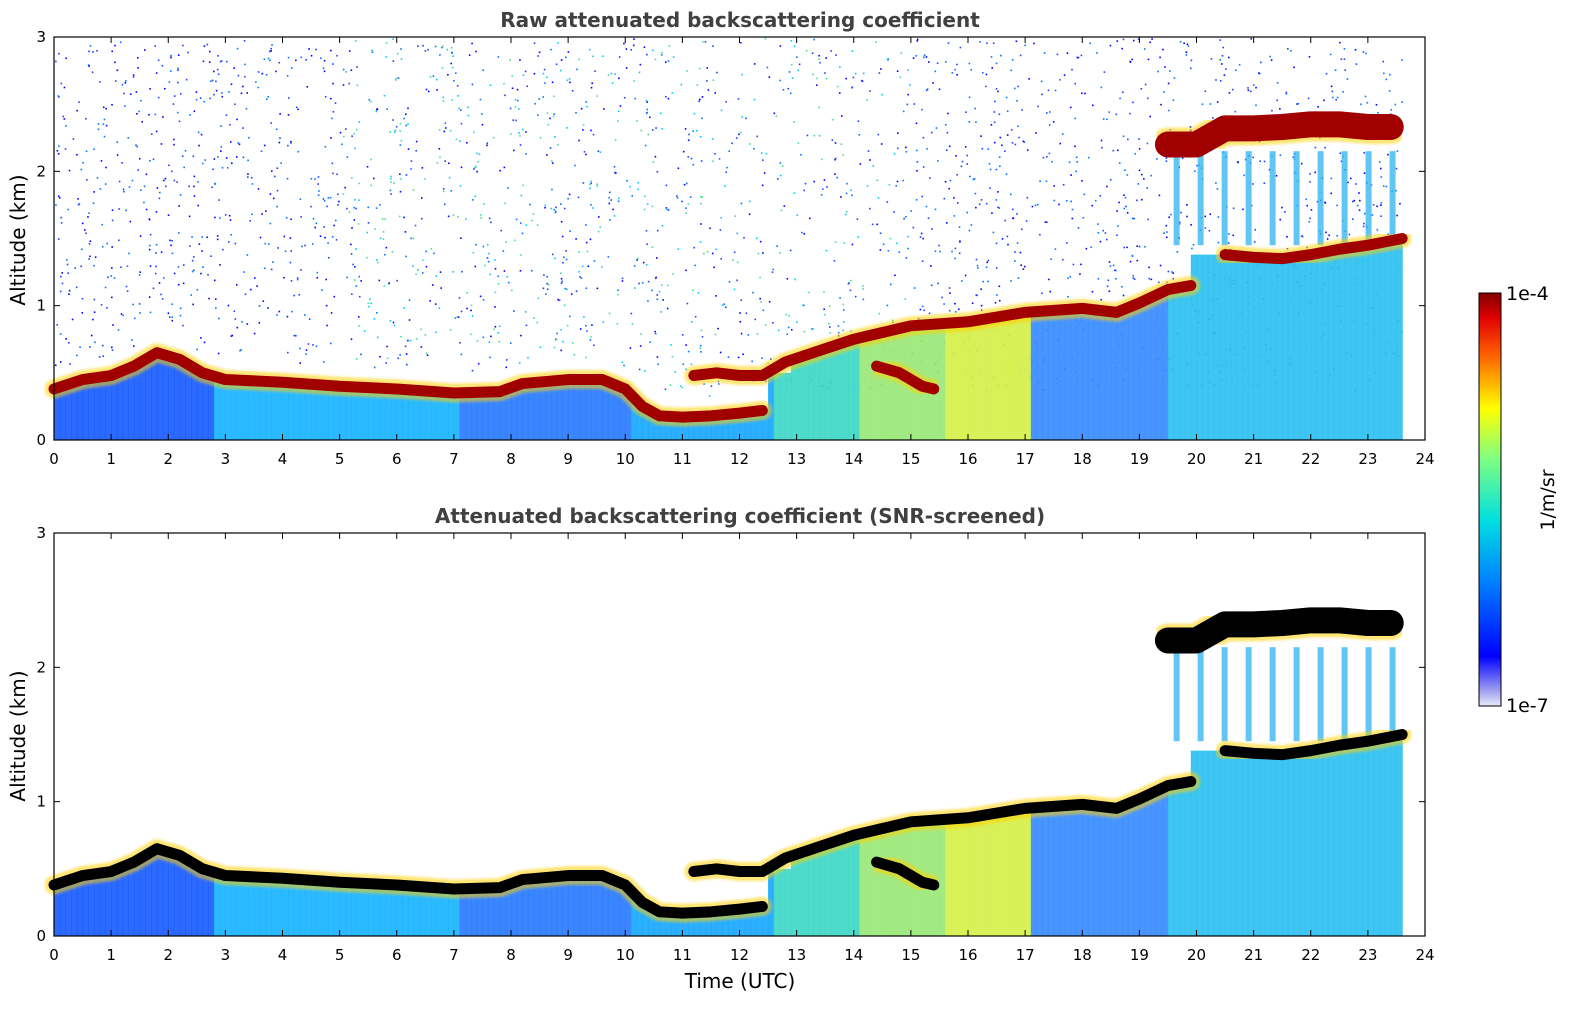 This screenshot has height=1020, width=1595. What do you see at coordinates (1527, 706) in the screenshot?
I see `colorbar-min-label: 1e-7` at bounding box center [1527, 706].